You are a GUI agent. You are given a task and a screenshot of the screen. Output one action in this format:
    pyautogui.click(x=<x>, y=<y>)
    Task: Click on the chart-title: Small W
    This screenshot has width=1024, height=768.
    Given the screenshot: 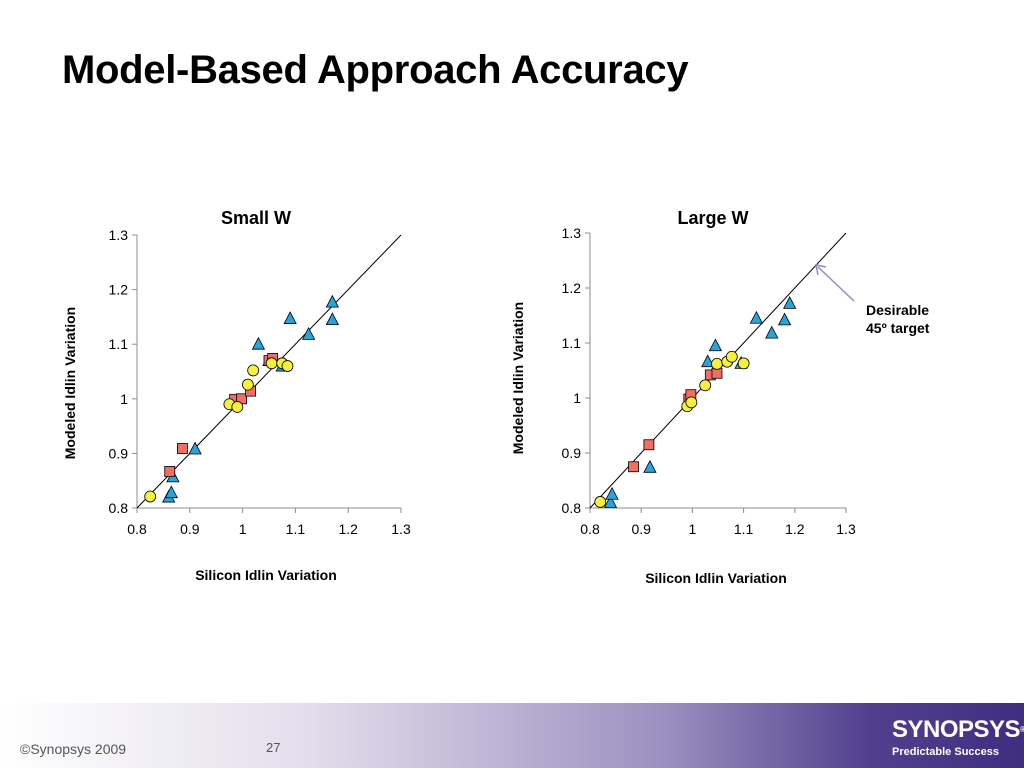 What is the action you would take?
    pyautogui.click(x=256, y=218)
    